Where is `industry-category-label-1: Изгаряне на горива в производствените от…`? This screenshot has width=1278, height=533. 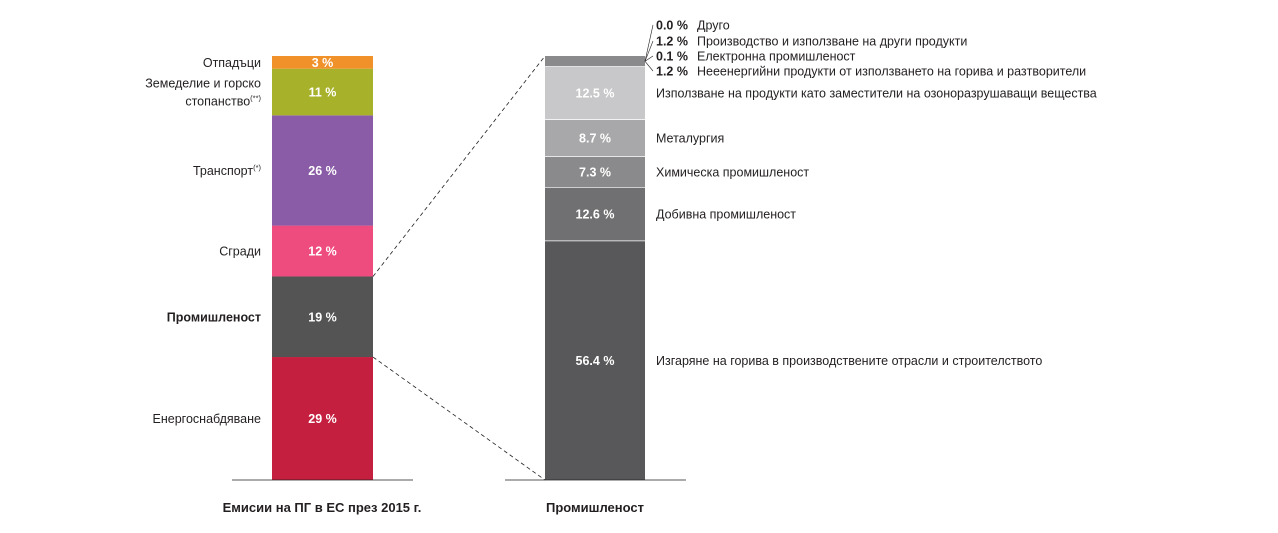 industry-category-label-1: Изгаряне на горива в производствените от… is located at coordinates (849, 361).